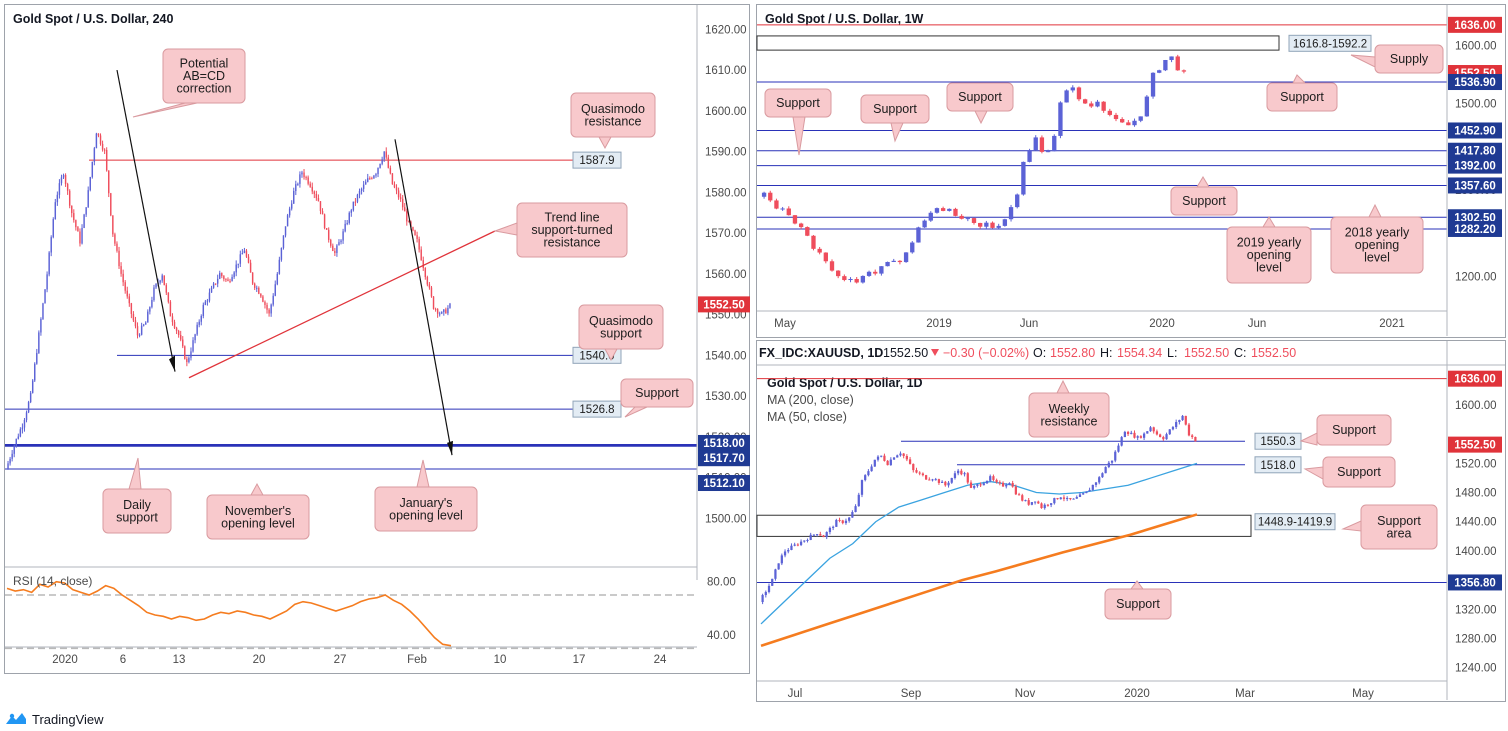 The image size is (1508, 731). I want to click on level-label-1518-bg, so click(1278, 465).